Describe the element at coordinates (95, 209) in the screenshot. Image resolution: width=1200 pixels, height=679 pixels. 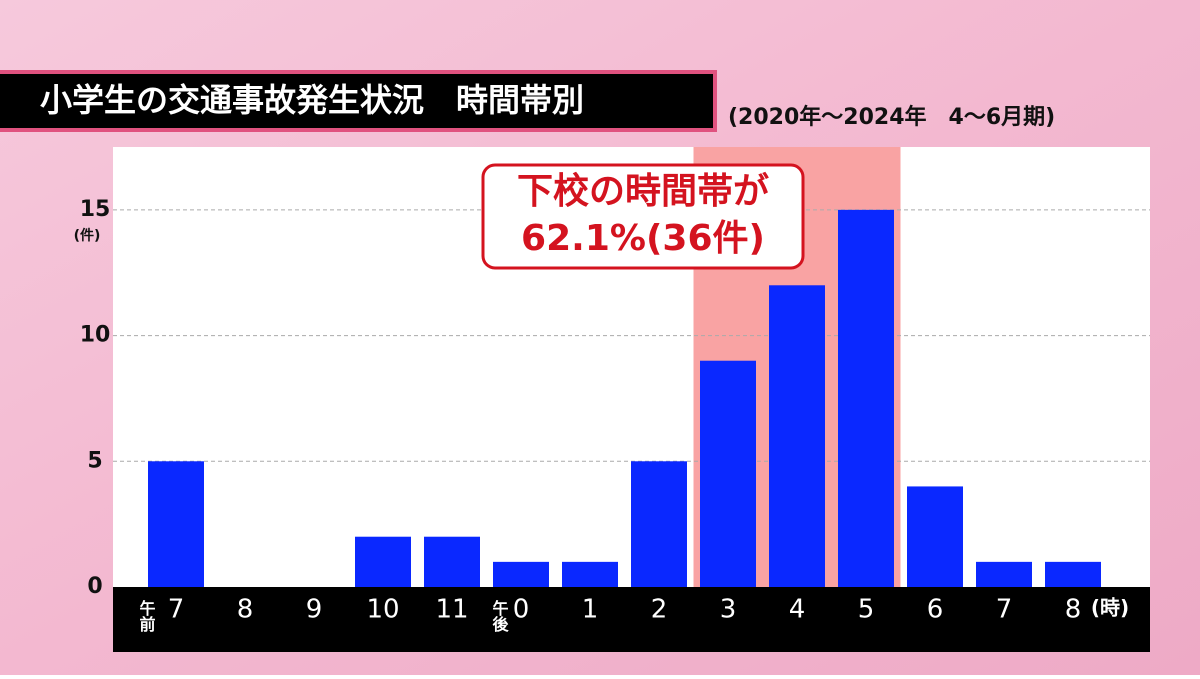
I see `y-tick-label: 15` at that location.